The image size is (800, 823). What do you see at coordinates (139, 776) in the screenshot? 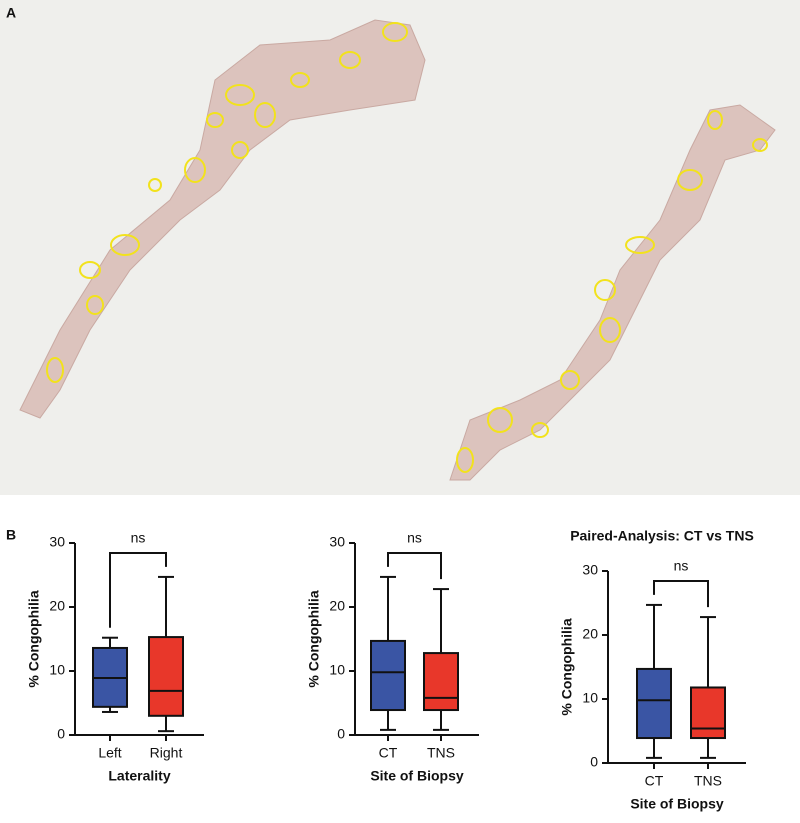
I see `x-axis-label: Laterality` at bounding box center [139, 776].